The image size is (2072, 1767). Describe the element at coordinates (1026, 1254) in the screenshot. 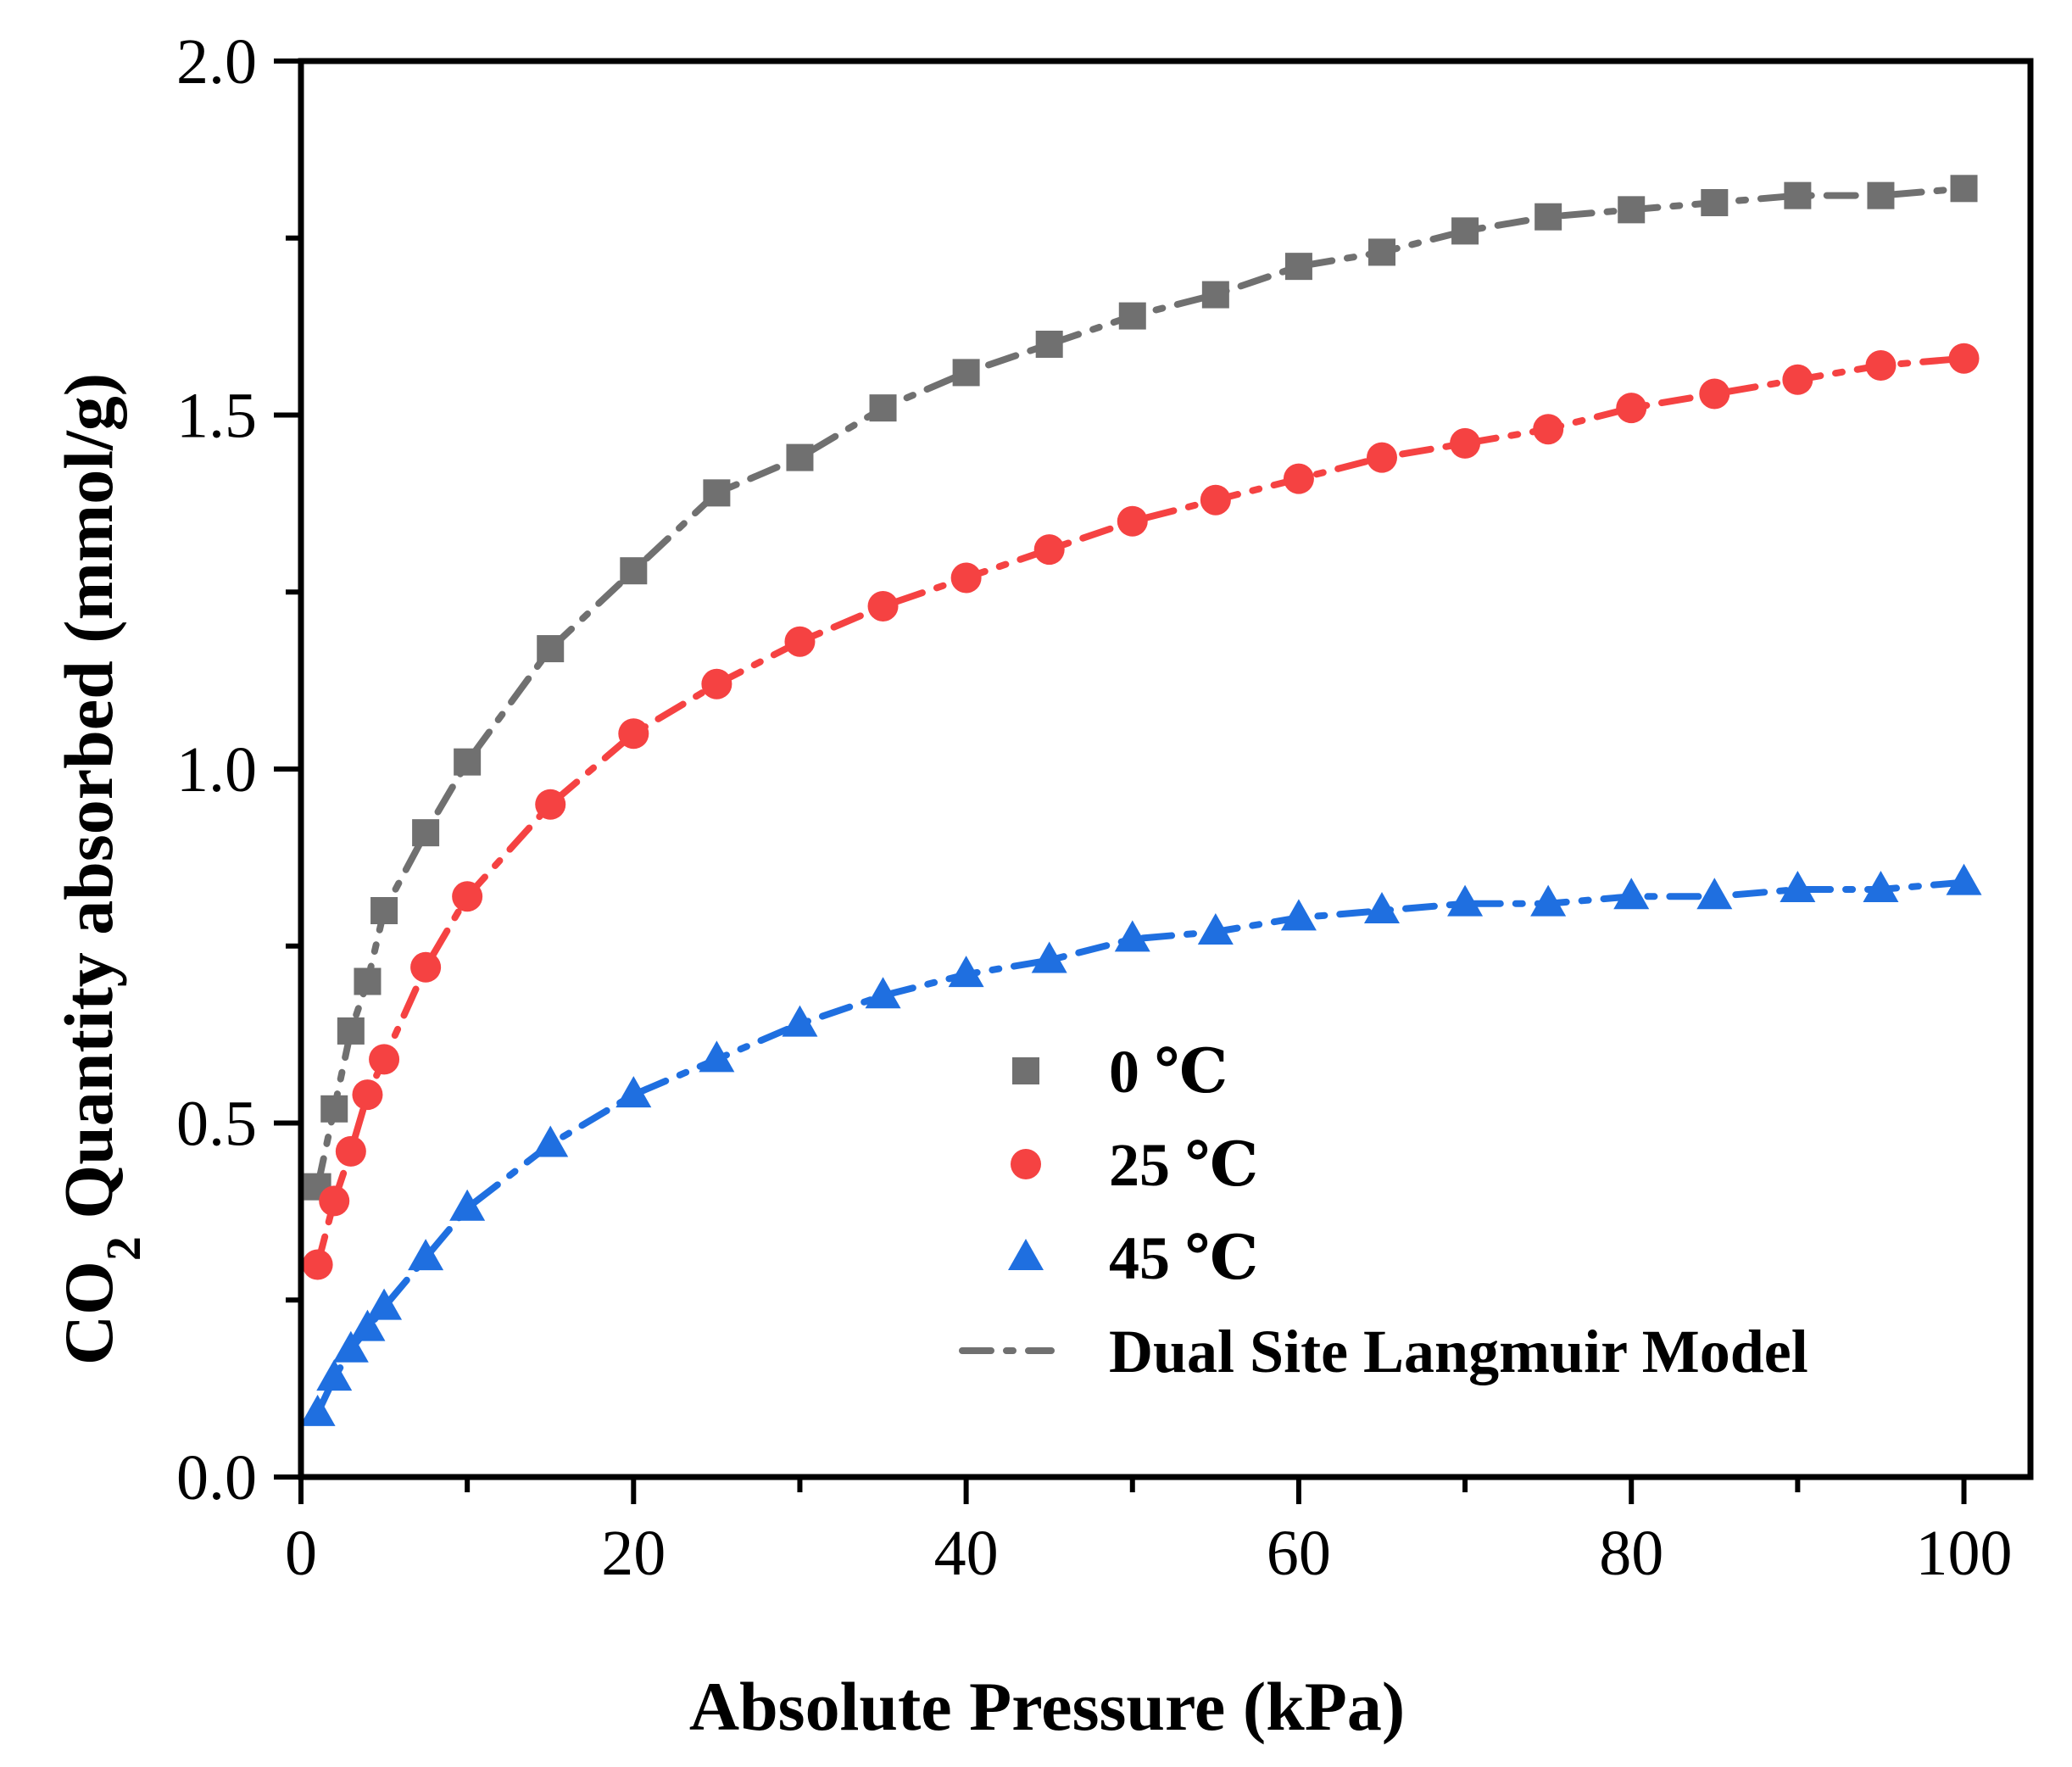

I see `legend-triangle-marker` at that location.